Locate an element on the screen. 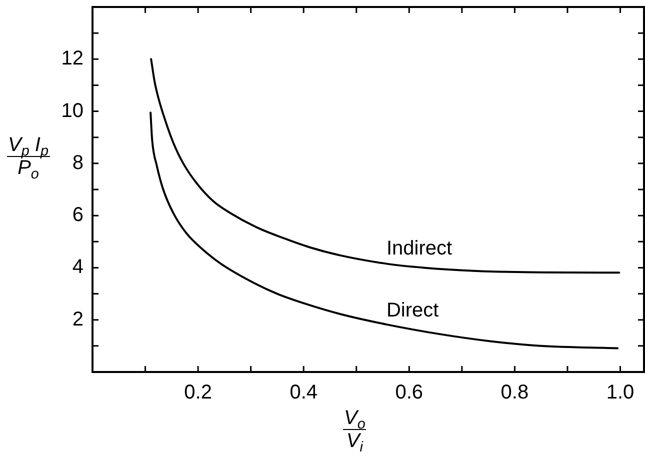 The width and height of the screenshot is (645, 461). series-label: Indirect is located at coordinates (419, 249).